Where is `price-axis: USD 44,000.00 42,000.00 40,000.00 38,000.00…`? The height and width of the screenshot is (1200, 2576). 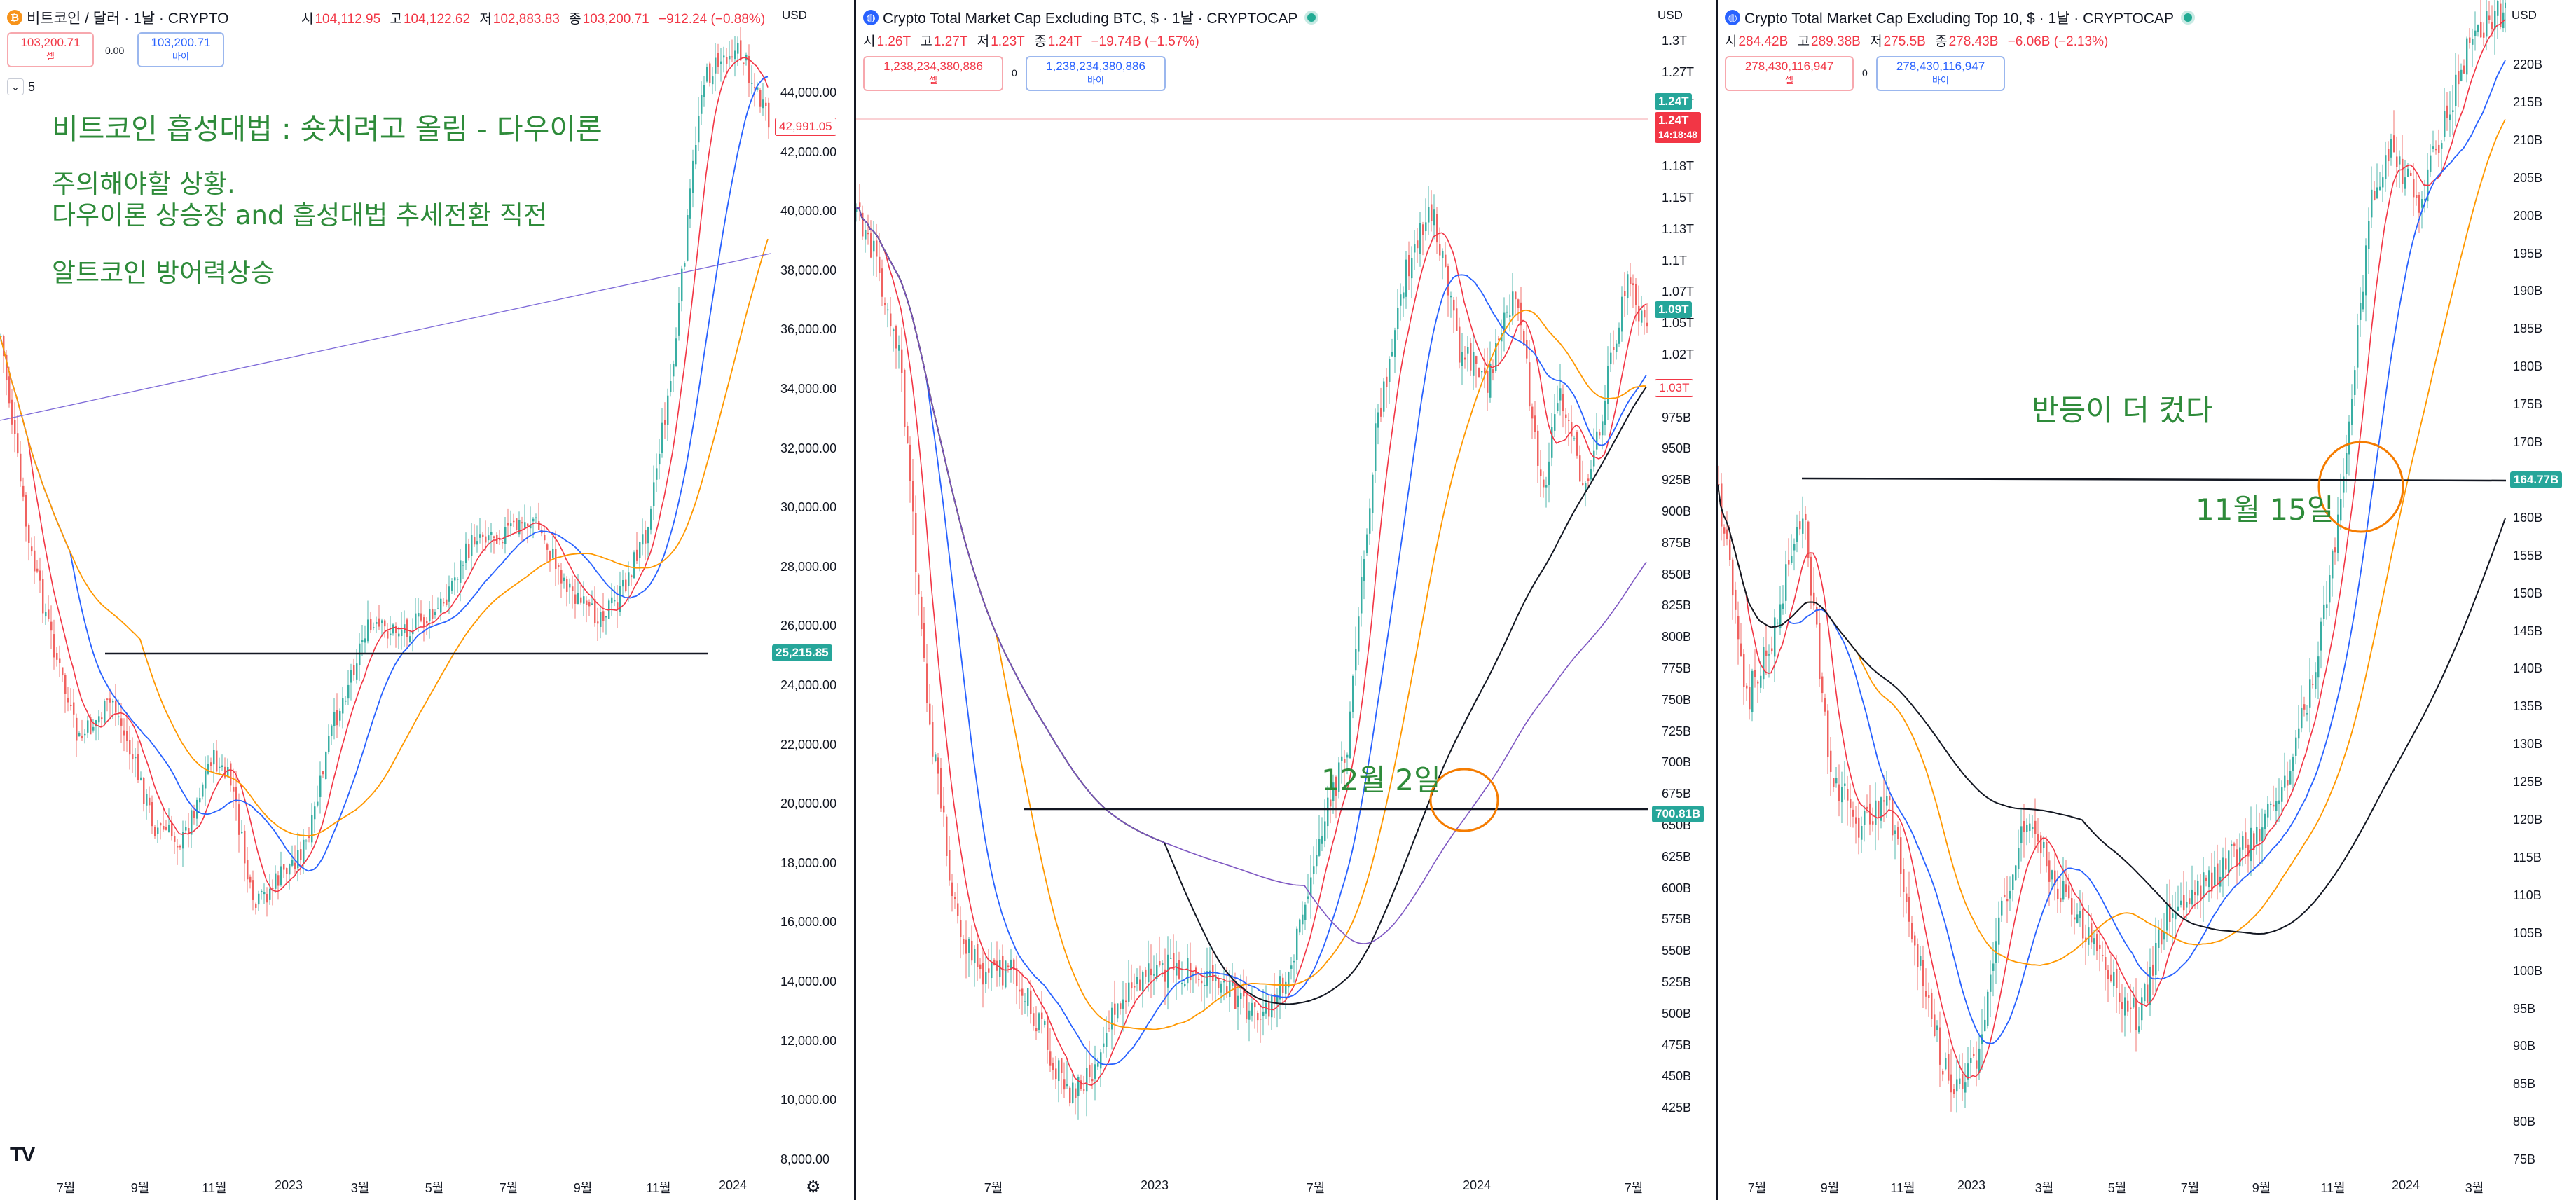
price-axis: USD 44,000.00 42,000.00 40,000.00 38,000.00… is located at coordinates (813, 600).